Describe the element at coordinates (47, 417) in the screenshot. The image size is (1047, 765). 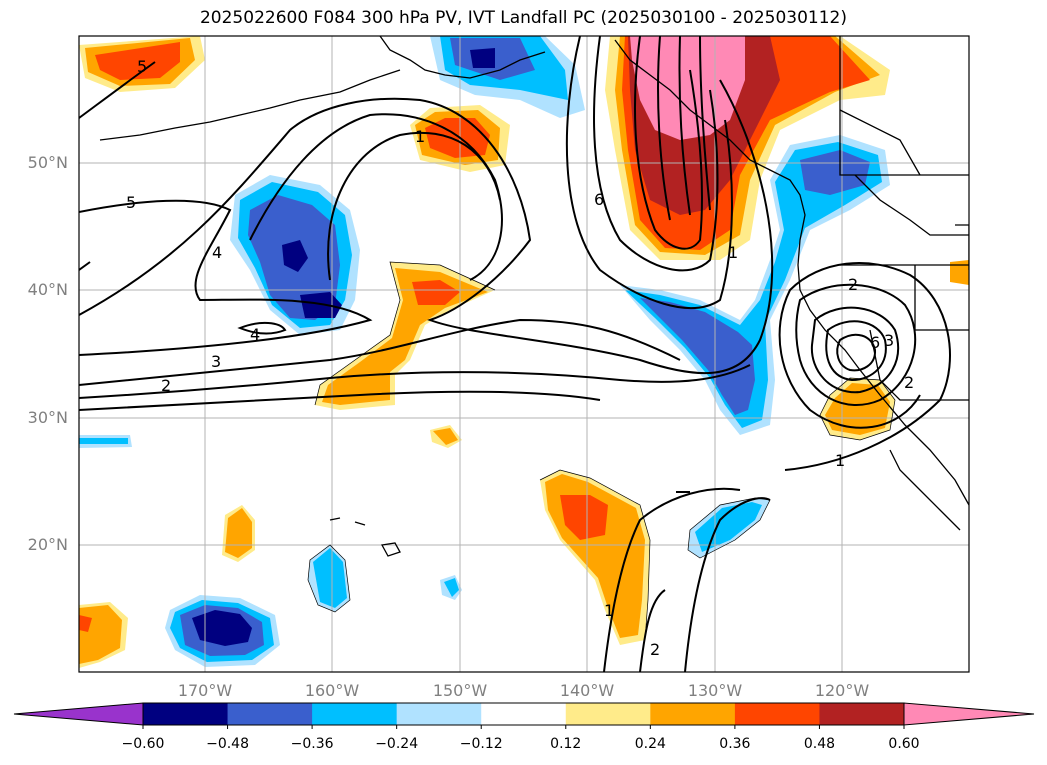
I see `lat-label-30n: 30°N` at that location.